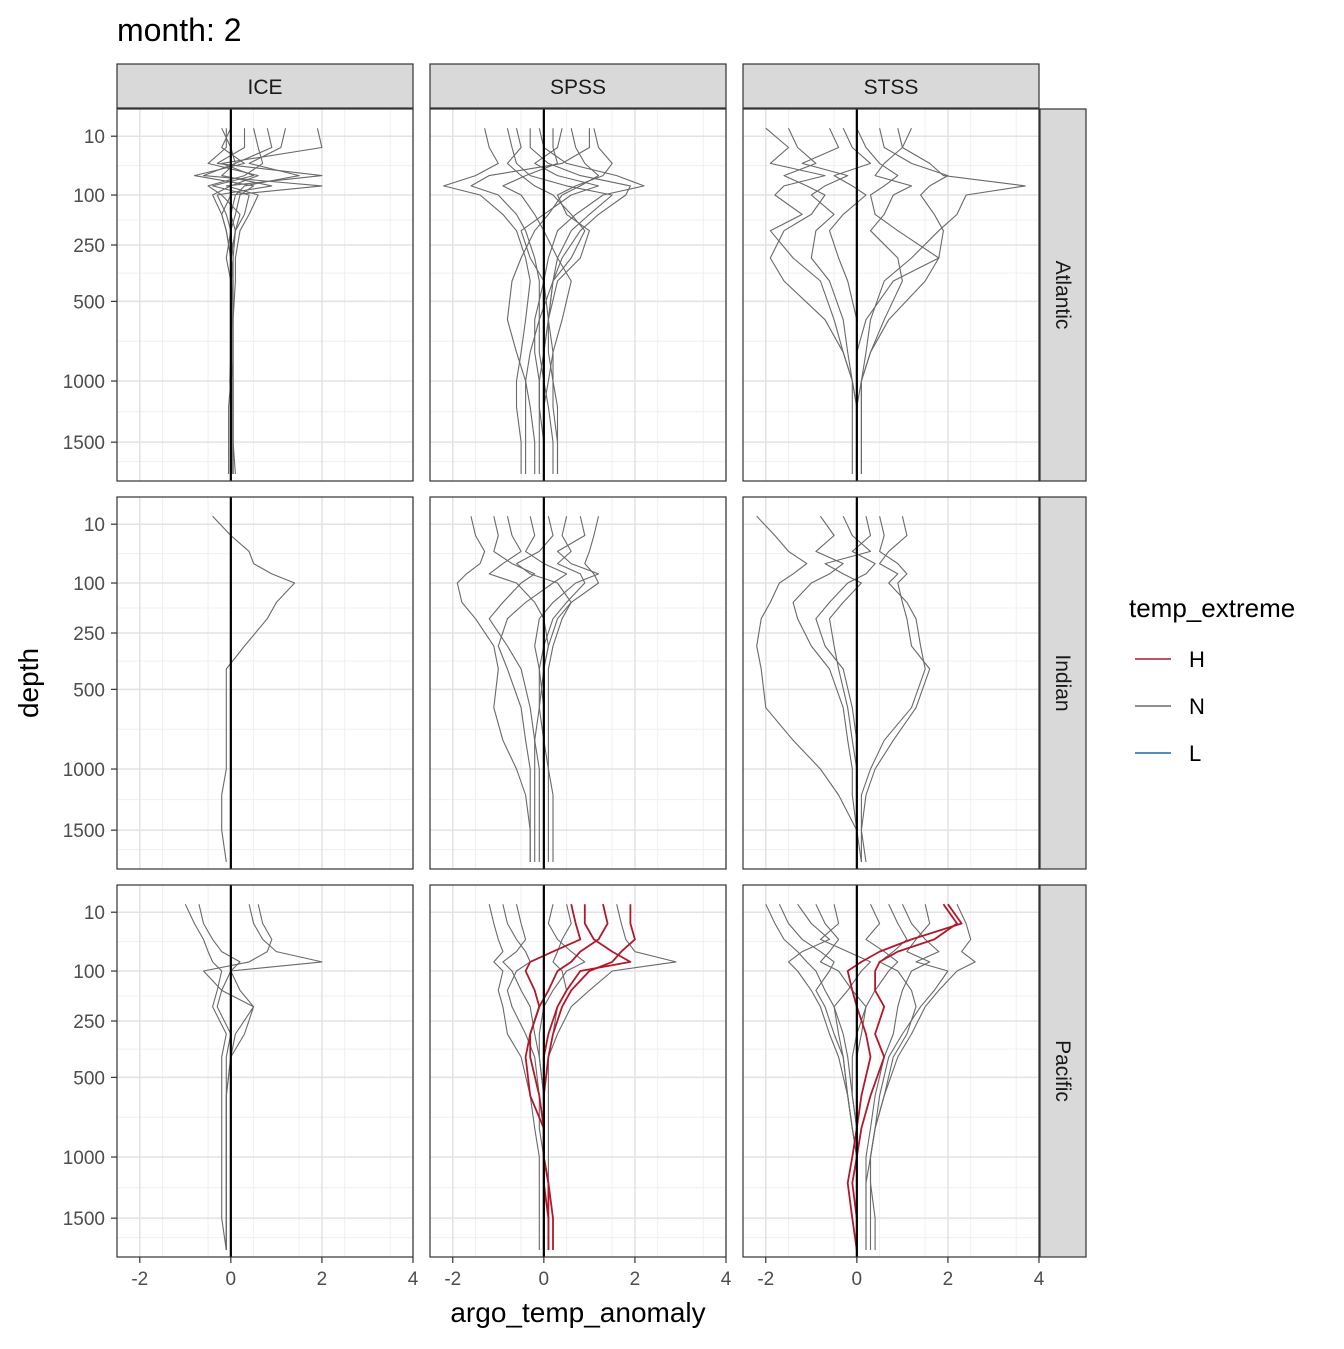 The image size is (1344, 1349). What do you see at coordinates (28, 683) in the screenshot?
I see `y-axis-label: depth` at bounding box center [28, 683].